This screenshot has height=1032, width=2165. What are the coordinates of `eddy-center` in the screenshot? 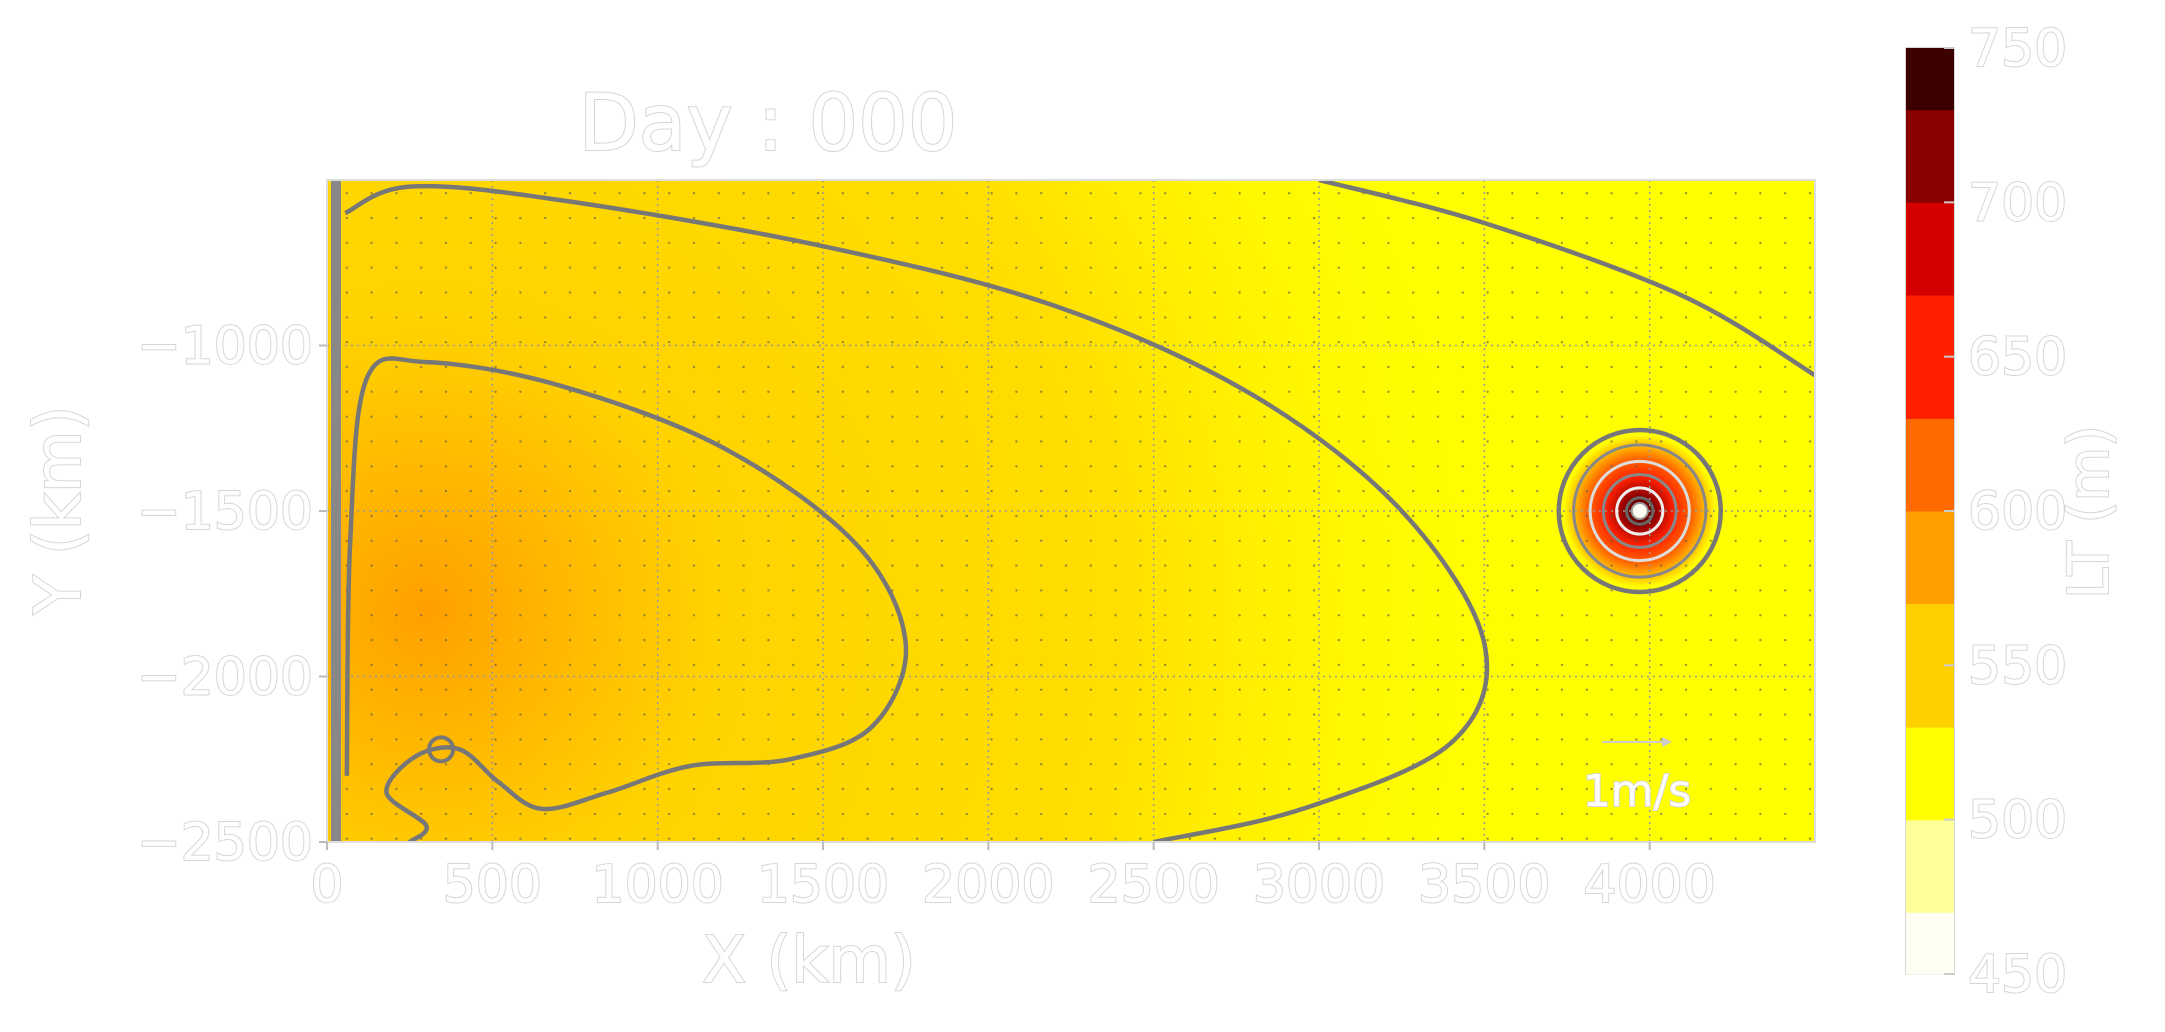 It's located at (1639, 511).